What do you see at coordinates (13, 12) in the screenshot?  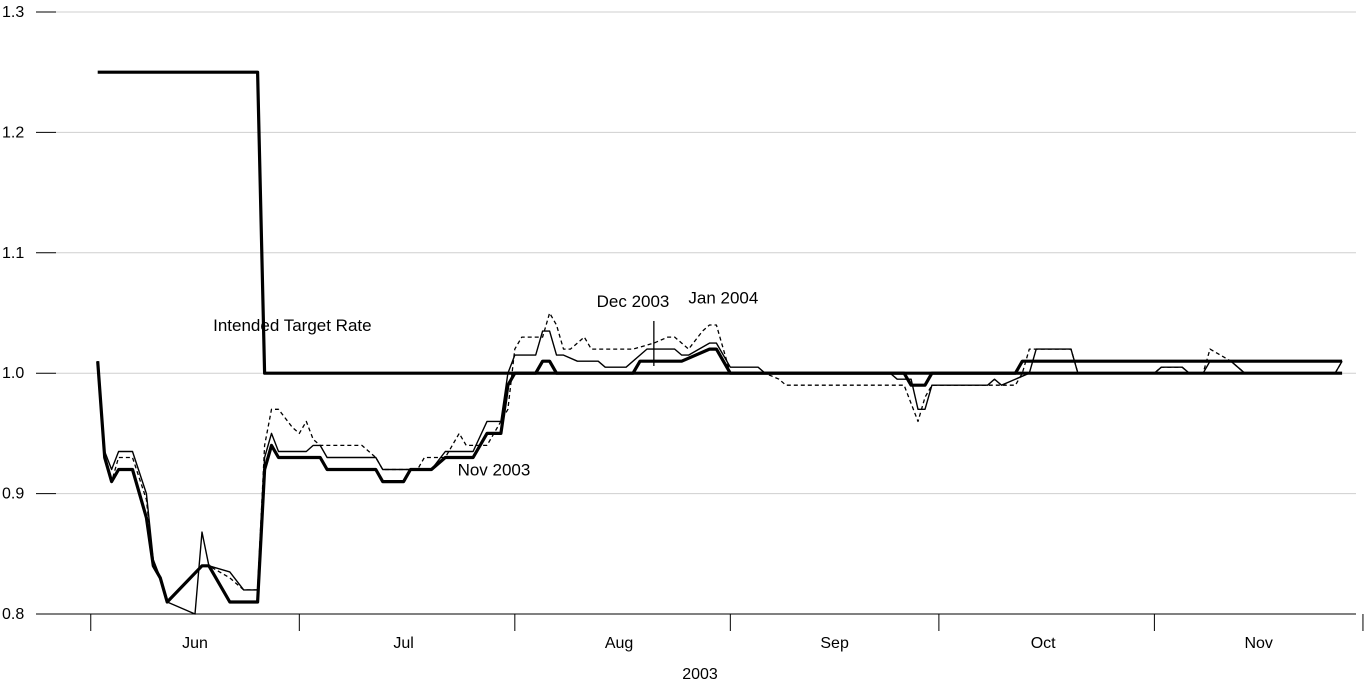 I see `y-tick-label: 1.3` at bounding box center [13, 12].